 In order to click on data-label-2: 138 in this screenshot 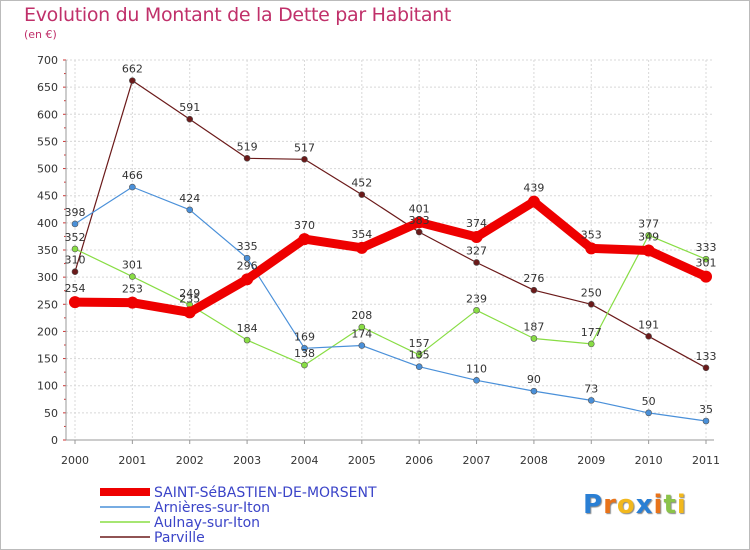, I will do `click(304, 353)`.